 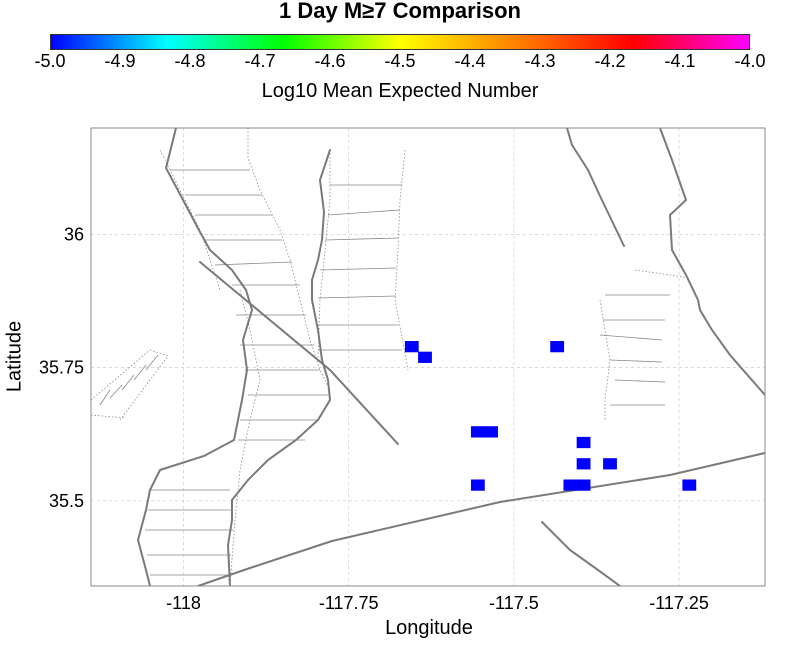 What do you see at coordinates (540, 61) in the screenshot?
I see `colorbar-tick-label: -4.3` at bounding box center [540, 61].